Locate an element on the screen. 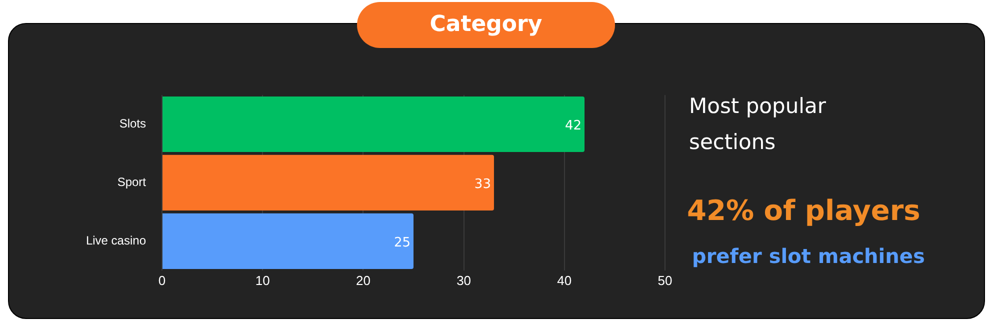 The height and width of the screenshot is (323, 990). x-tick-label: 30 is located at coordinates (464, 280).